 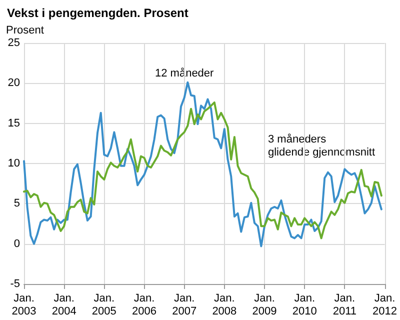 What do you see at coordinates (344, 305) in the screenshot?
I see `x-tick-label: Jan. 2011` at bounding box center [344, 305].